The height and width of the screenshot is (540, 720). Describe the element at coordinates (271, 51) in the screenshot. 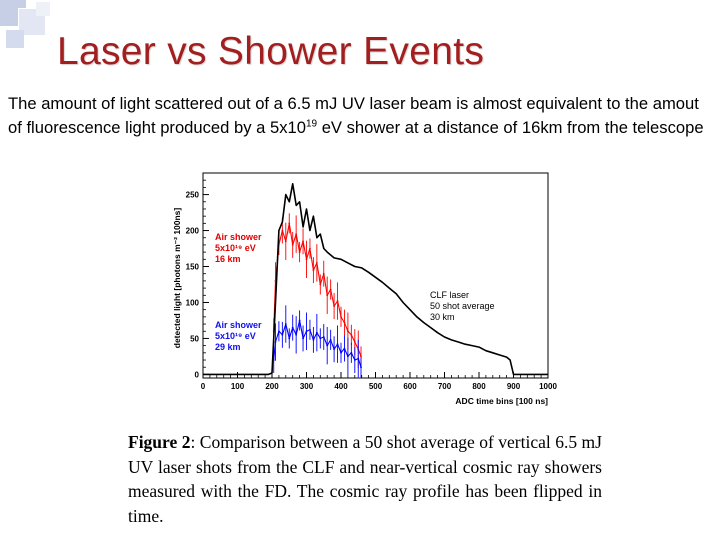

I see `slide-title: Laser vs Shower Events` at that location.